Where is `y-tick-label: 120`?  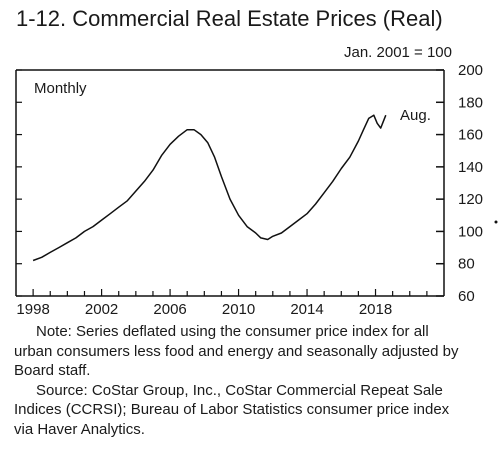 y-tick-label: 120 is located at coordinates (470, 199).